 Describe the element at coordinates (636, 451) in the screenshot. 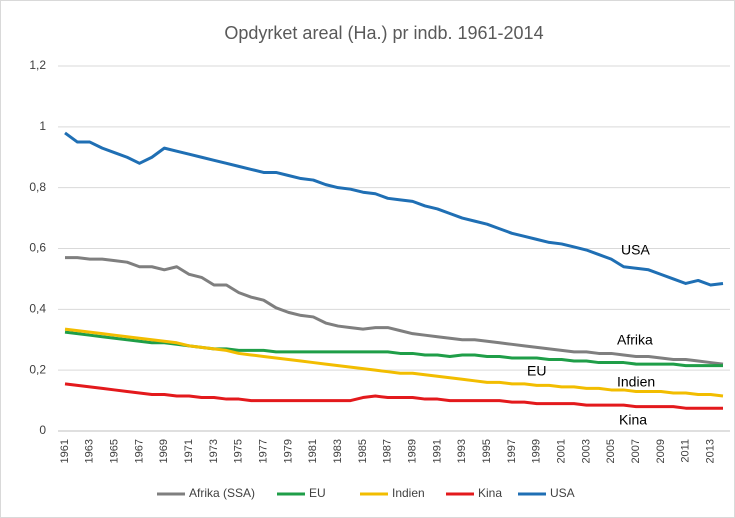

I see `x-tick-label: 2007` at that location.